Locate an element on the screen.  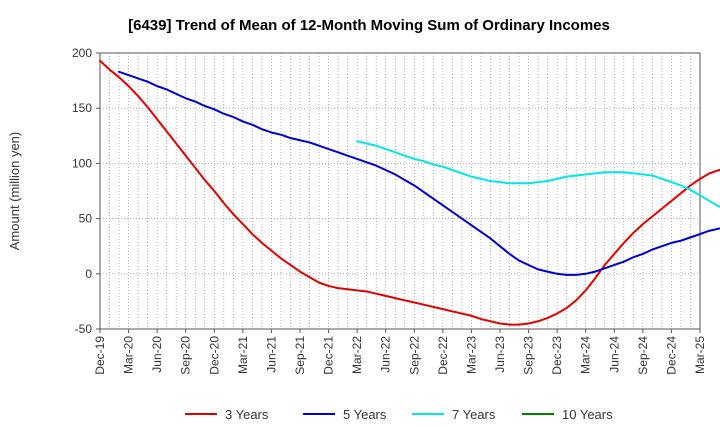
x-tick-label: Dec-20 is located at coordinates (214, 355).